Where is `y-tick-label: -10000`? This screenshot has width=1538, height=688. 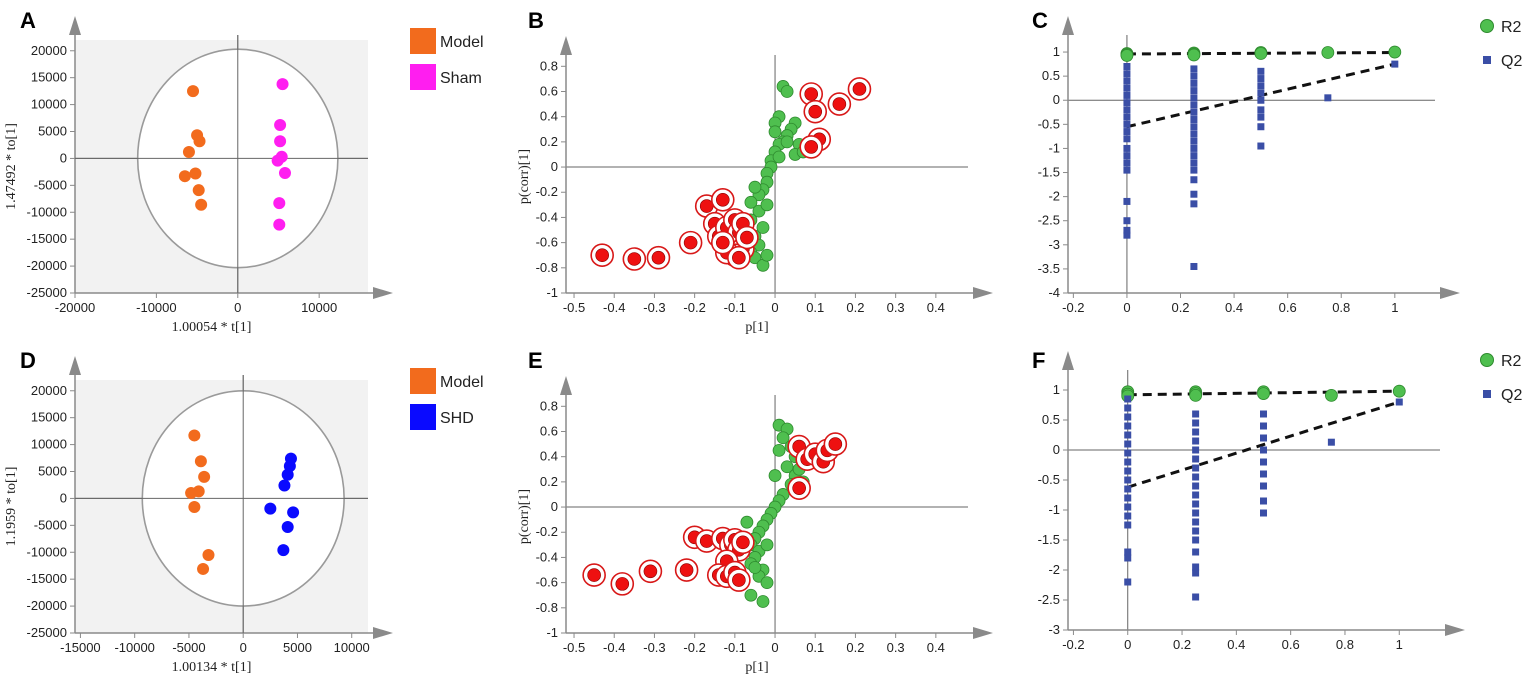
y-tick-label: -10000 is located at coordinates (47, 551).